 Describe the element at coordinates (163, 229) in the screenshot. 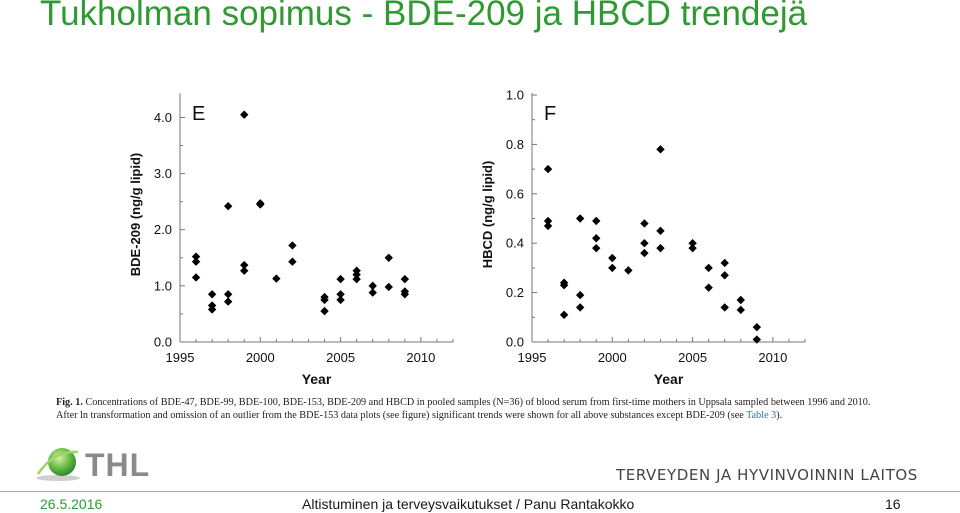

I see `y-tick-label: 2.0` at that location.